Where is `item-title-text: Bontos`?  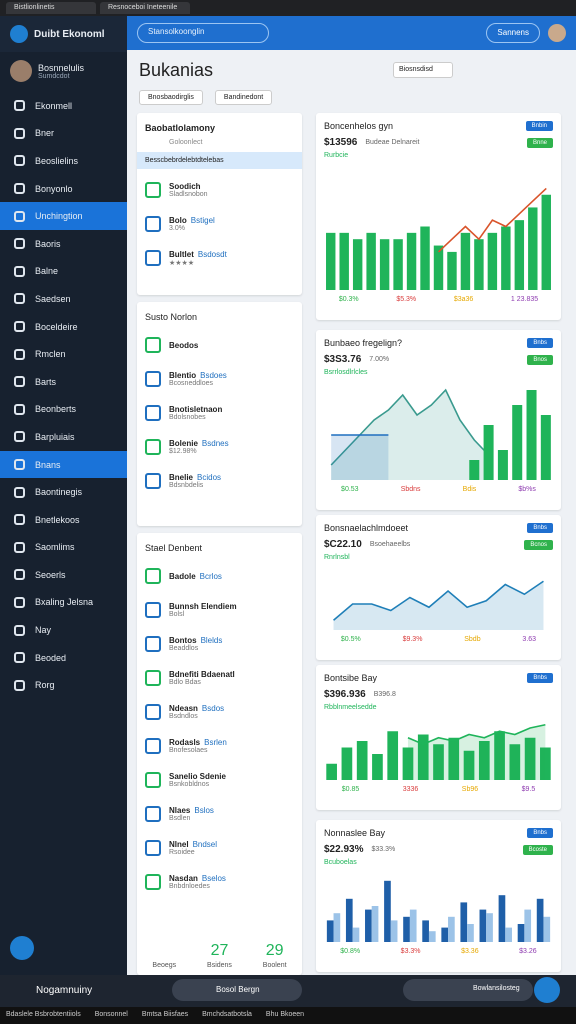 item-title-text: Bontos is located at coordinates (183, 640).